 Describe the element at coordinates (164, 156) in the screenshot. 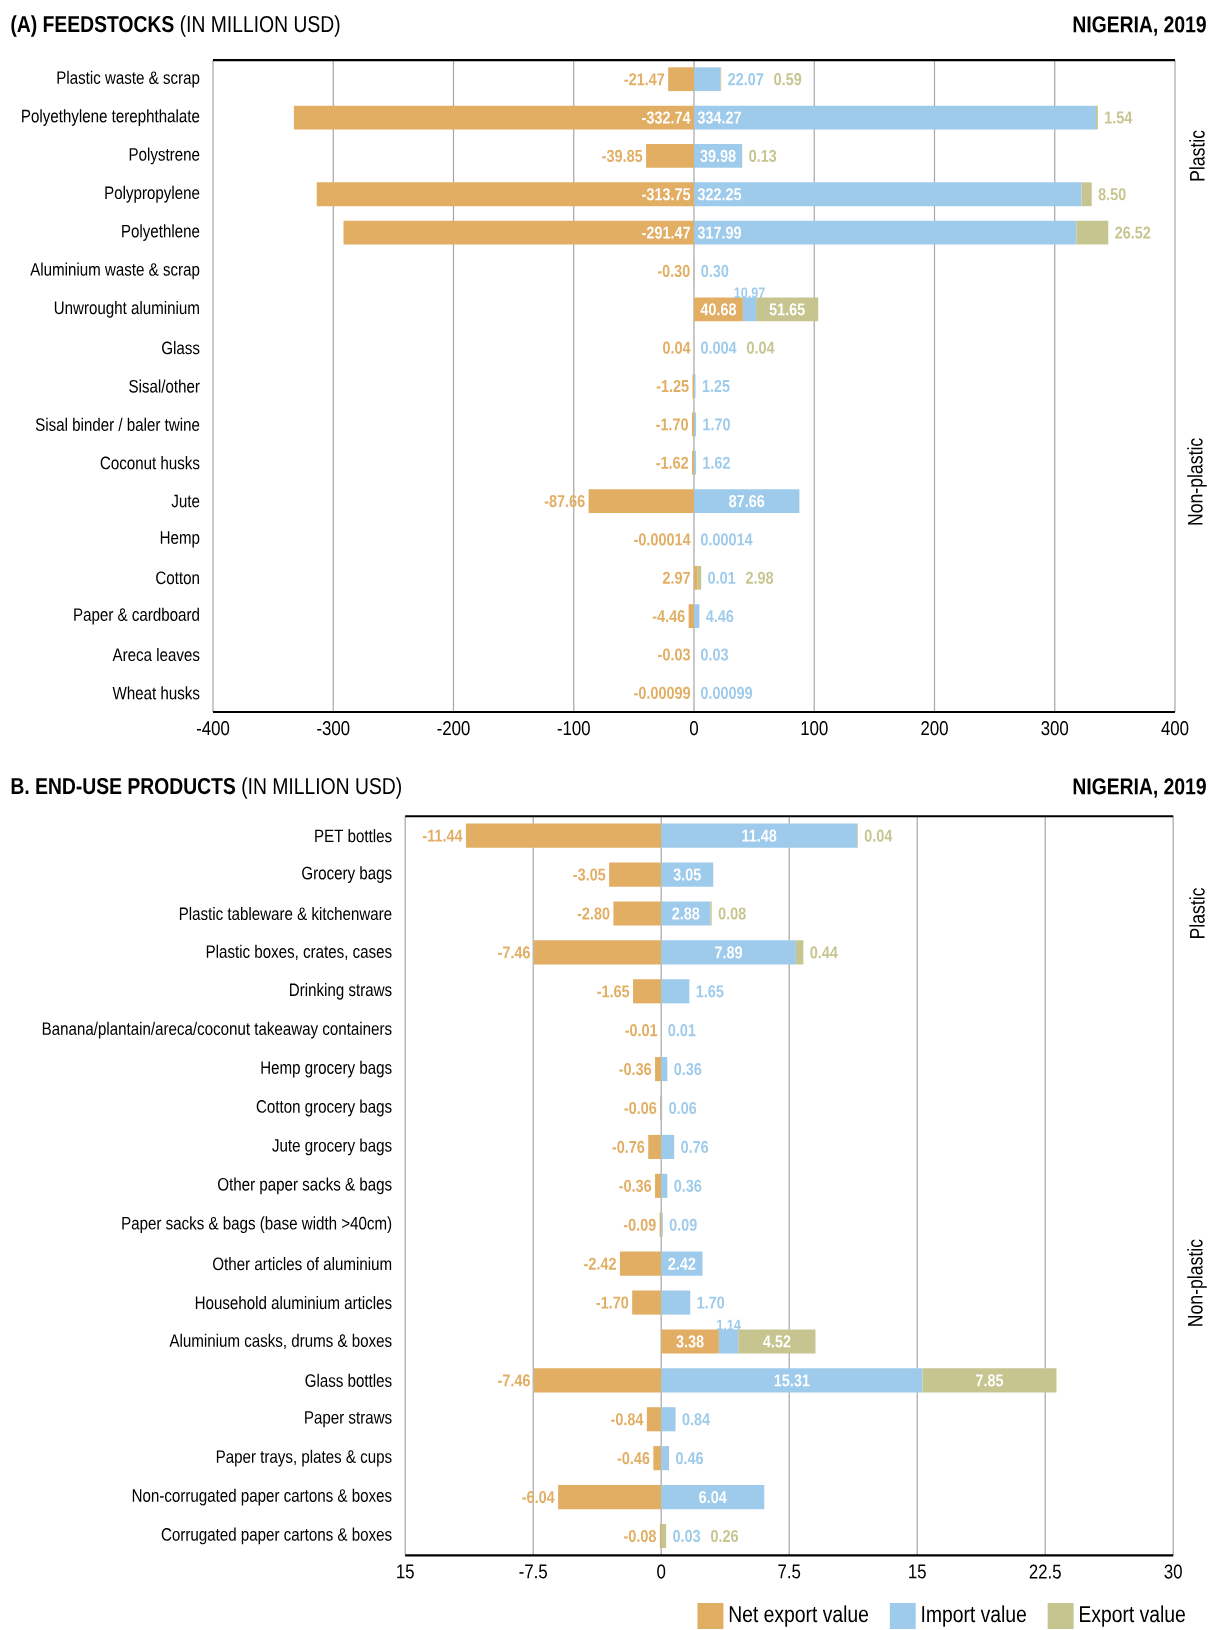

I see `y-tick-label: Polystrene` at that location.